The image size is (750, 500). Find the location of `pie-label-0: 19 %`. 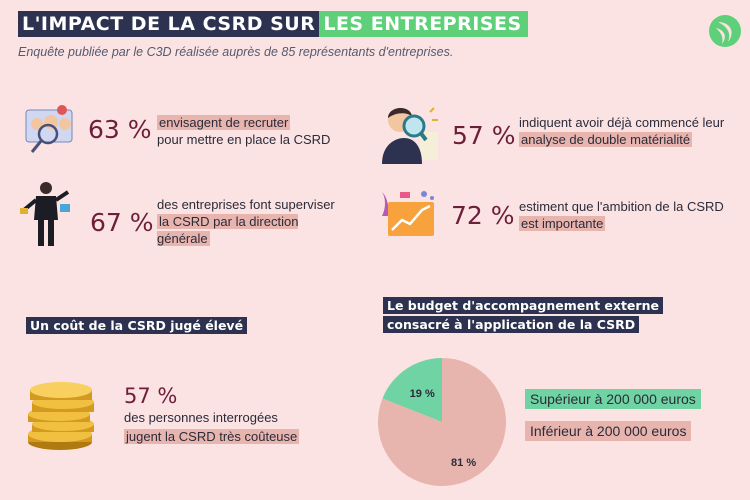

pie-label-0: 19 % is located at coordinates (422, 394).